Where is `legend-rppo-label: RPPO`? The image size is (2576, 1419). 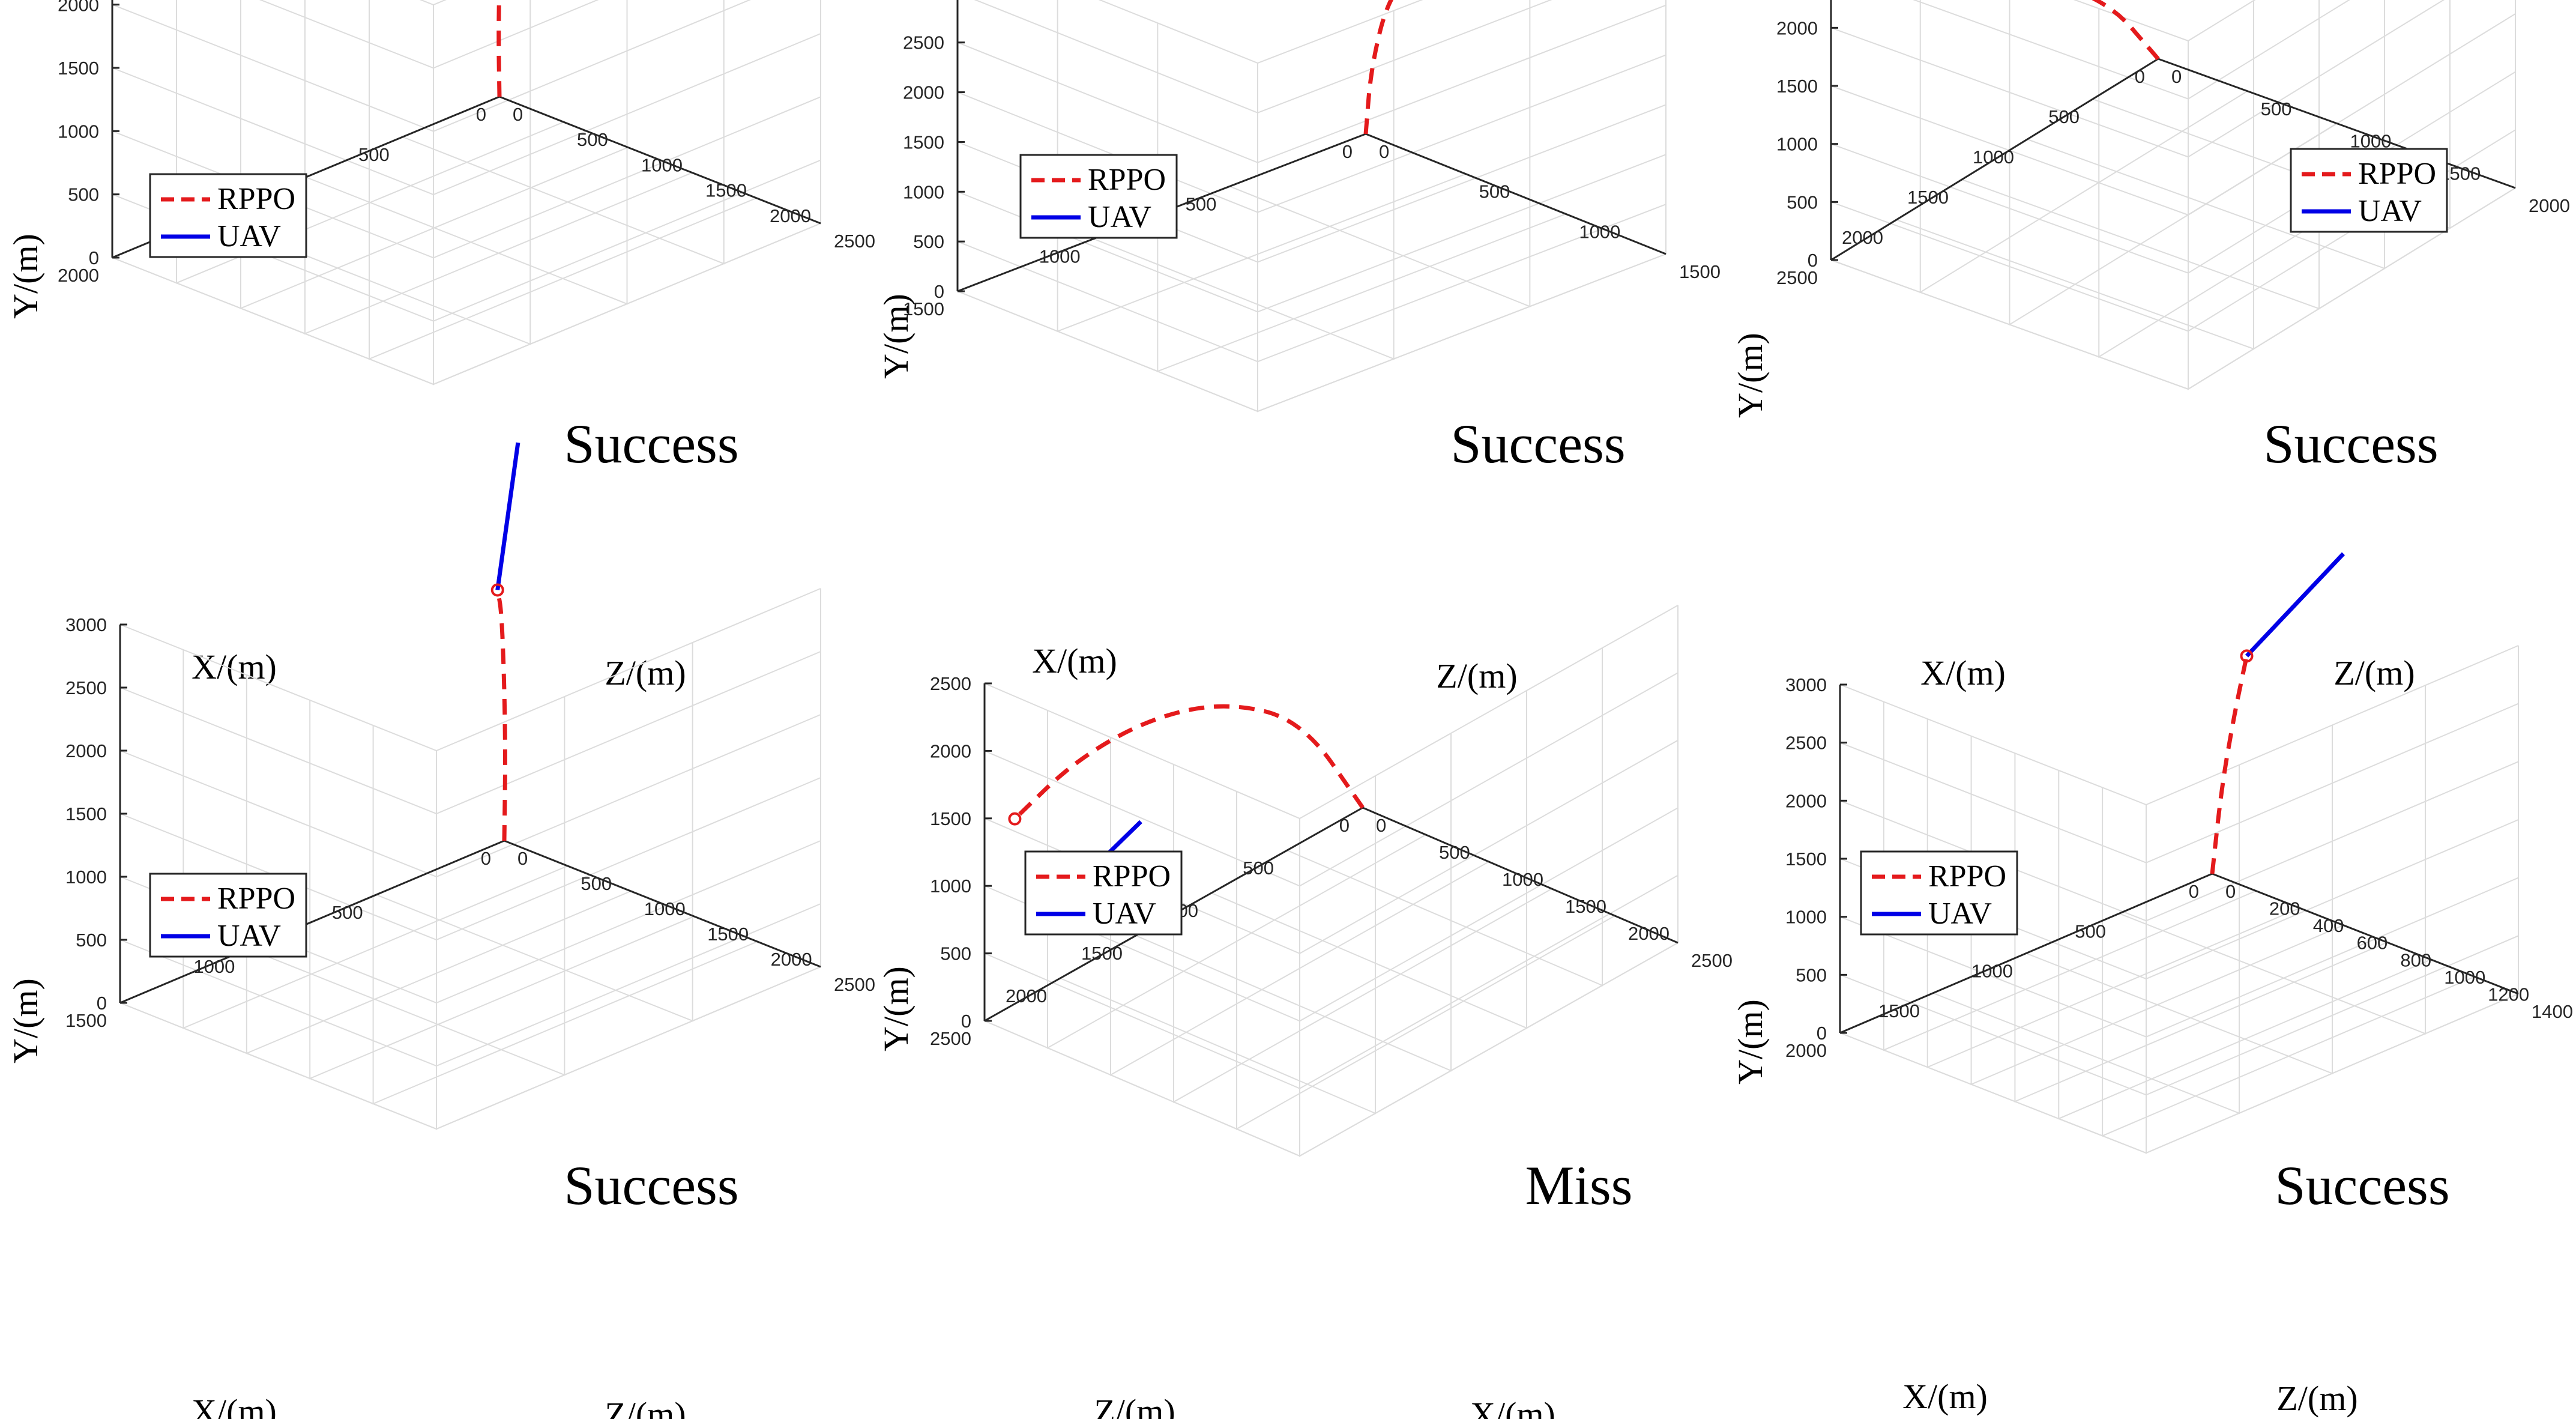
legend-rppo-label: RPPO is located at coordinates (256, 899).